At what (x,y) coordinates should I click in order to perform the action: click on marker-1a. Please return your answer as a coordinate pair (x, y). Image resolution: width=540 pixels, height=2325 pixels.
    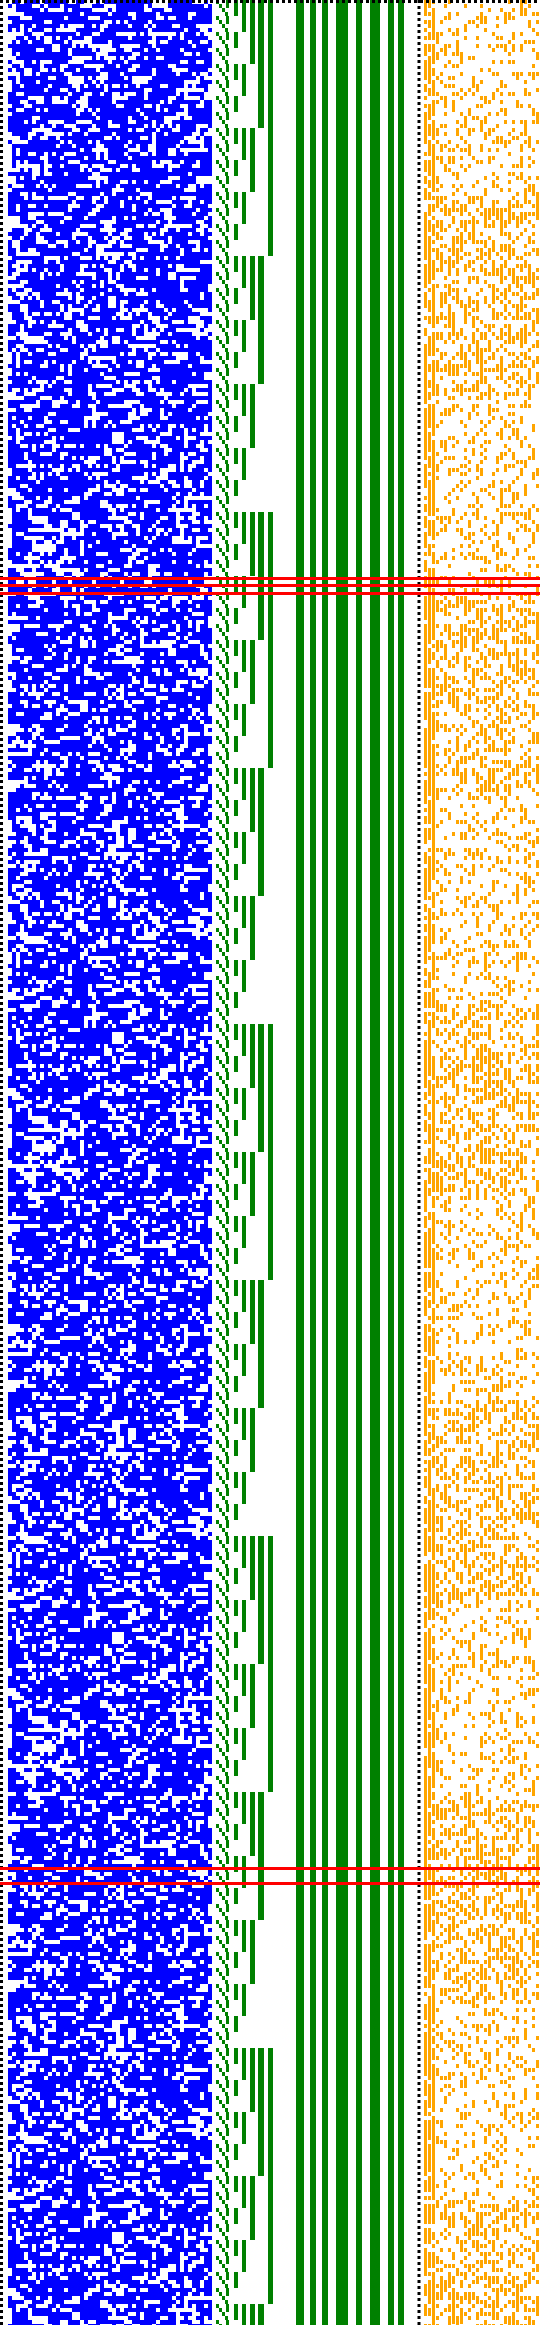
    Looking at the image, I should click on (270, 578).